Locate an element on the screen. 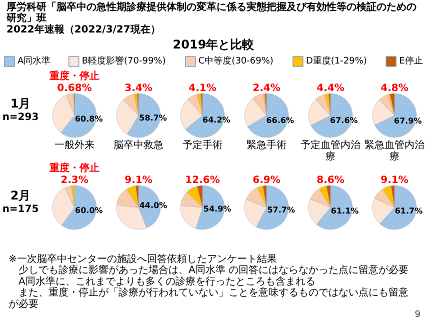 The height and width of the screenshot is (320, 427). text: 0.68% is located at coordinates (74, 88).